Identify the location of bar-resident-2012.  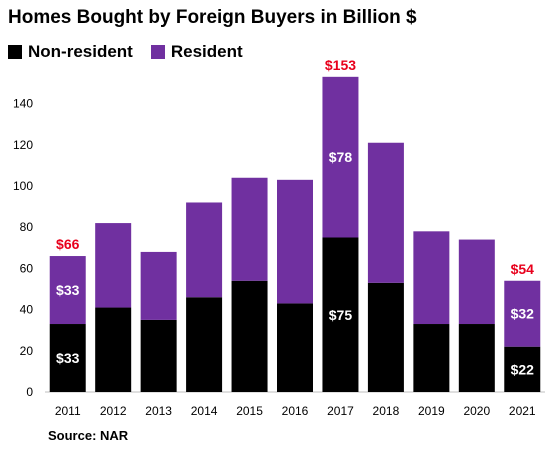
(113, 265).